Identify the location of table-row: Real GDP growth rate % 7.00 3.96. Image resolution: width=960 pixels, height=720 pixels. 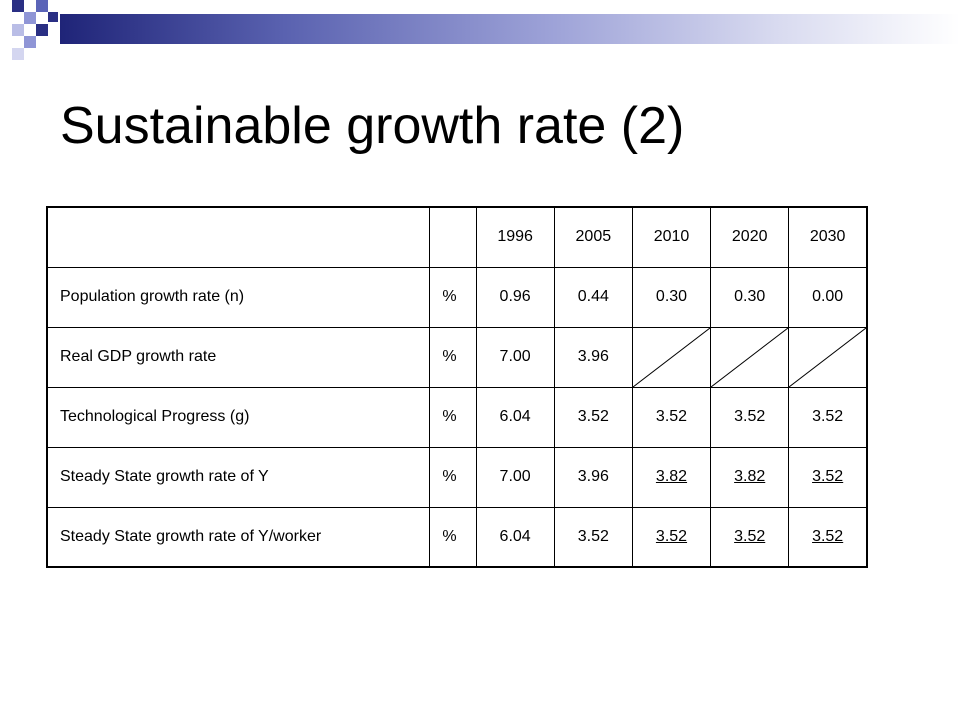
(457, 357).